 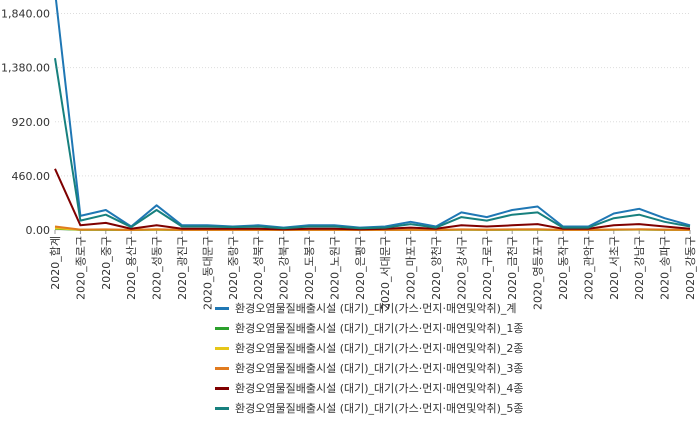 I want to click on legend-label: 환경오염물질배출시설 (대기)_대기(가스·먼지·매연및악취)_5종, so click(x=379, y=408).